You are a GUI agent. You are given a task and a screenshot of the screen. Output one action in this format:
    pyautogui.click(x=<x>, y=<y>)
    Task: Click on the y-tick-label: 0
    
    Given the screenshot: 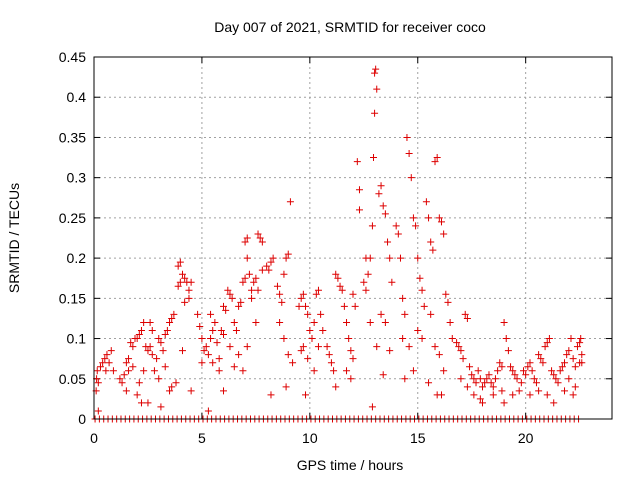 What is the action you would take?
    pyautogui.click(x=82, y=419)
    